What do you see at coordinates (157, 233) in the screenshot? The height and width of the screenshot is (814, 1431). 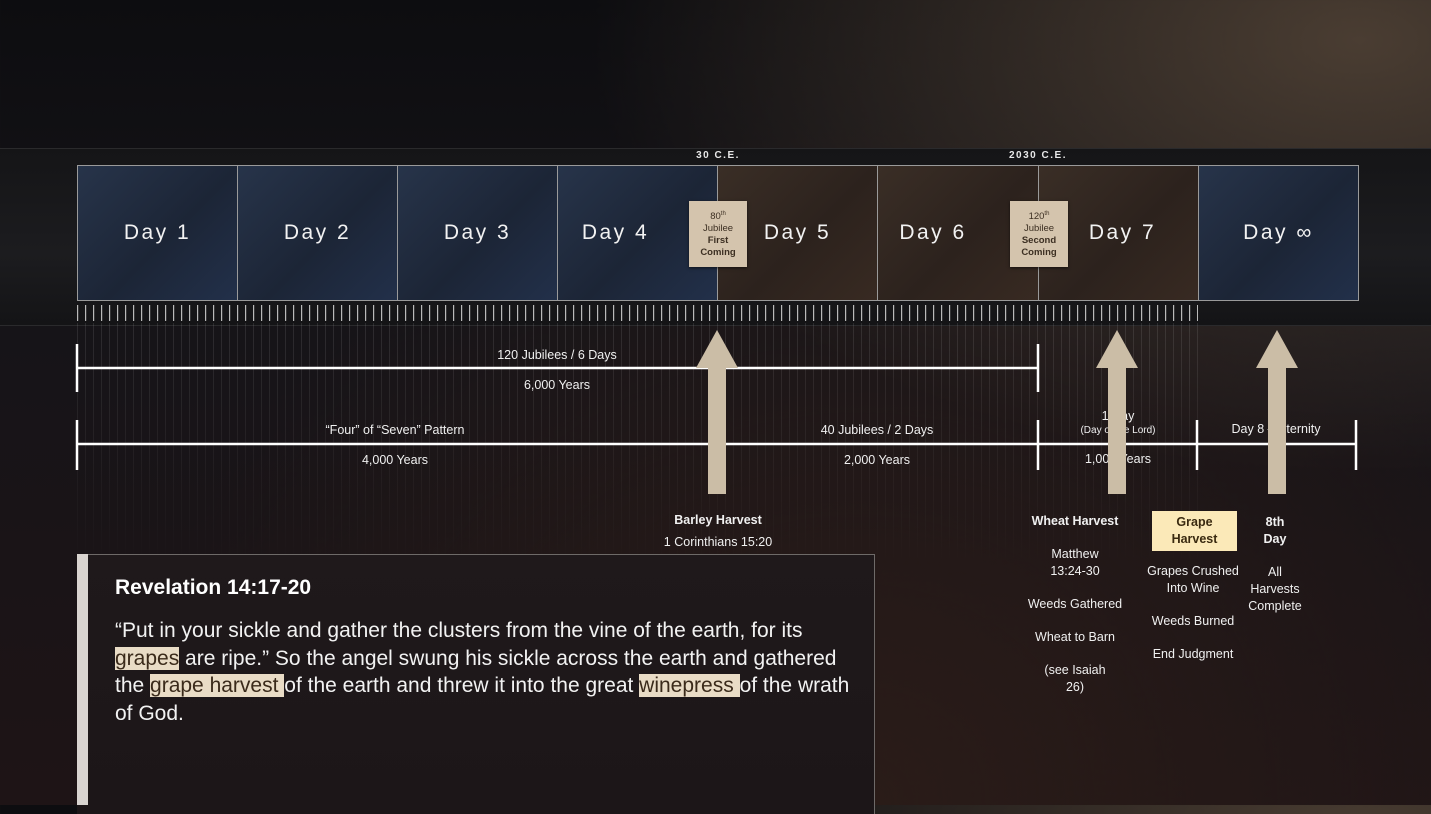 I see `day-1-box: Day 1` at bounding box center [157, 233].